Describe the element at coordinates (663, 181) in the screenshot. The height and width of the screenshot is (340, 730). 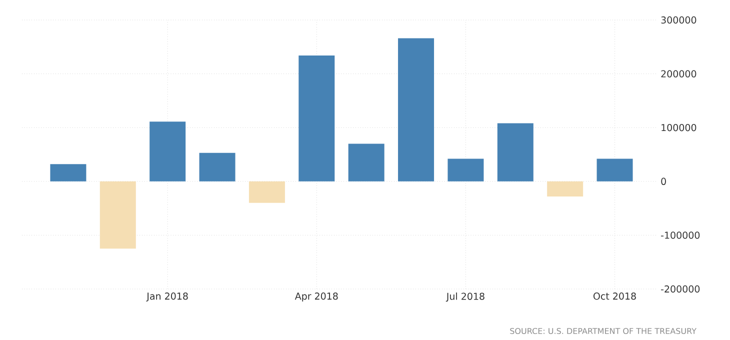
I see `y-tick-label: 0` at that location.